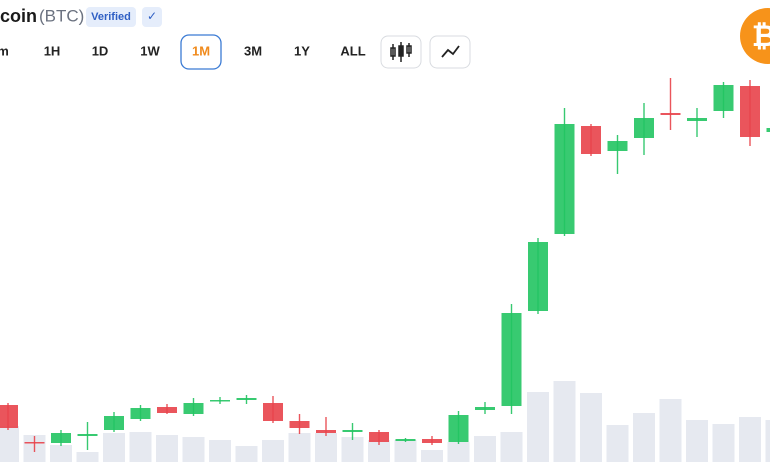 The height and width of the screenshot is (470, 770). I want to click on range-button: 3M, so click(253, 50).